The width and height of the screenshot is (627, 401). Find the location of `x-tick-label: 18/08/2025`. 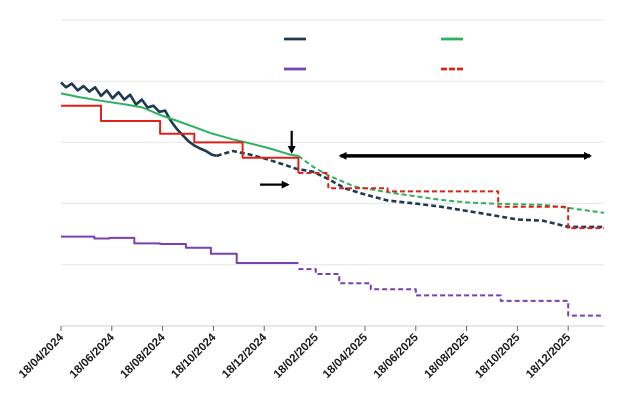

x-tick-label: 18/08/2025 is located at coordinates (448, 356).